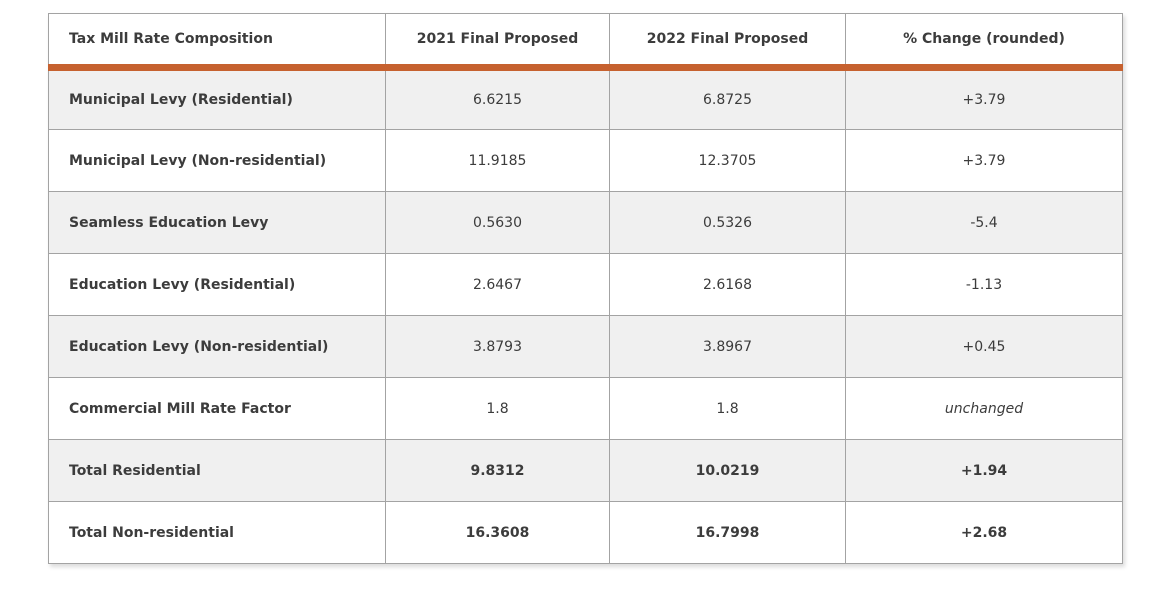 The image size is (1170, 597). I want to click on header-percent-change: % Change (rounded), so click(984, 42).